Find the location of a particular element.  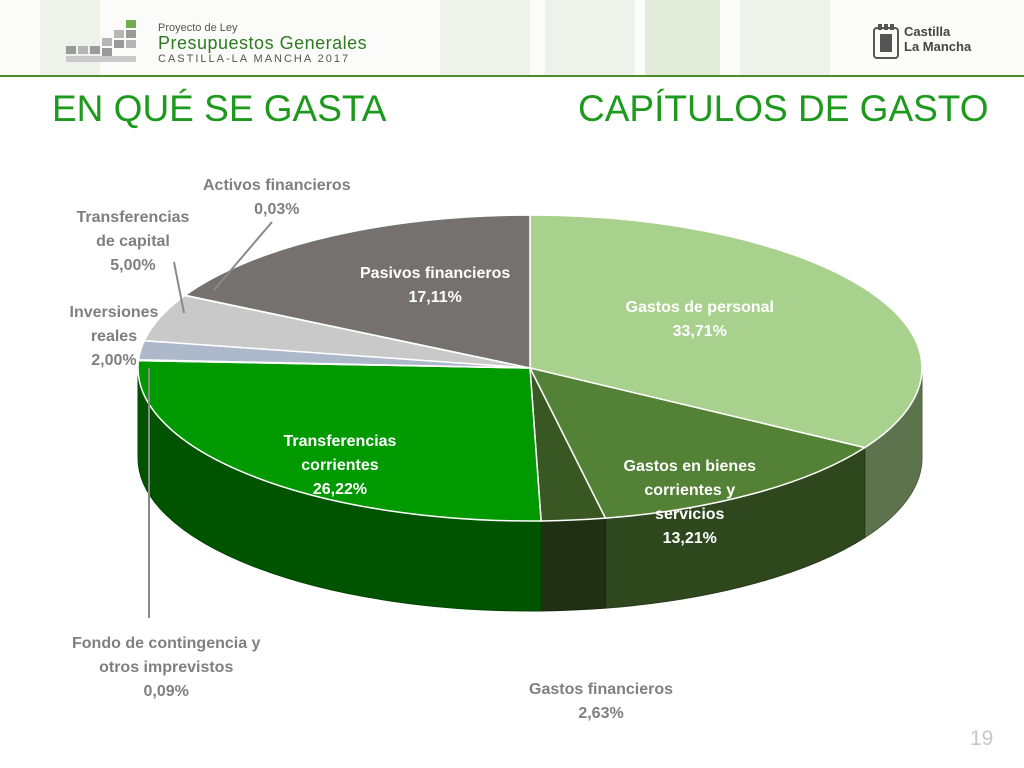

pie-slice-pasivos-financieros is located at coordinates (357, 291).